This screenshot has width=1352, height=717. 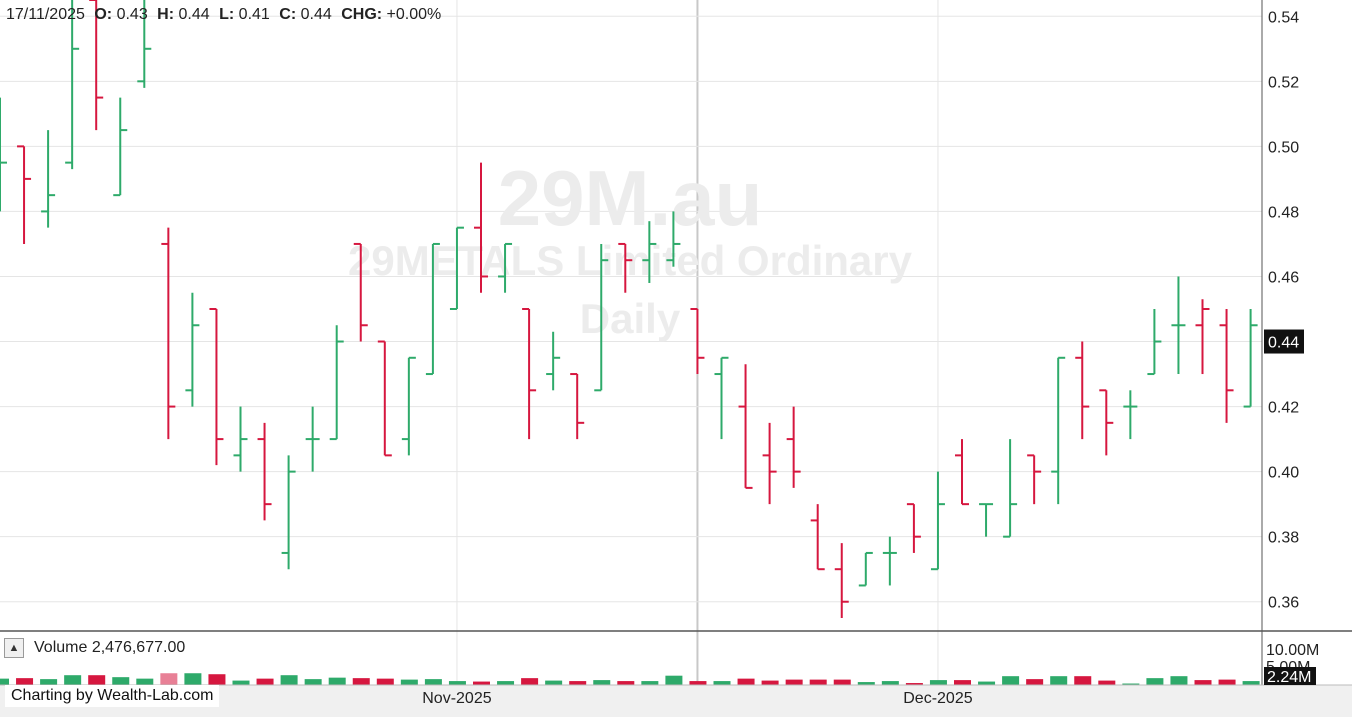 What do you see at coordinates (1292, 650) in the screenshot?
I see `volume-max-label: 10.00M` at bounding box center [1292, 650].